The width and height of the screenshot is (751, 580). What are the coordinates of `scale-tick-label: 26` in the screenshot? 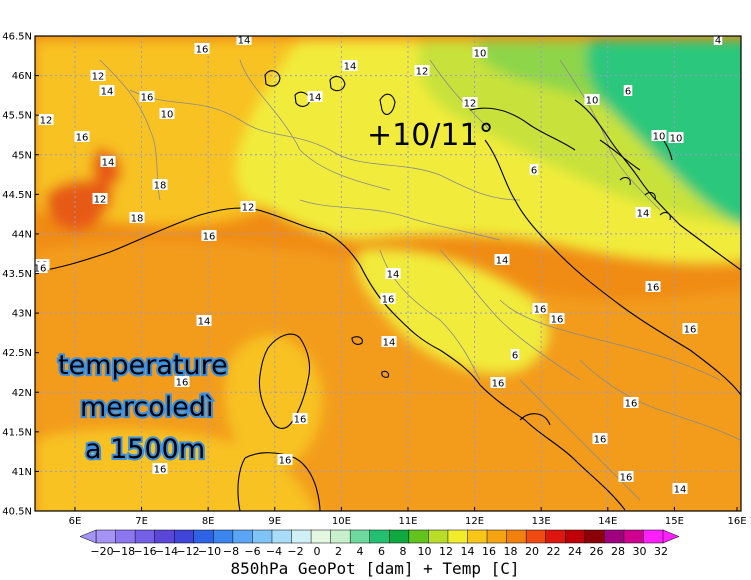 It's located at (597, 551).